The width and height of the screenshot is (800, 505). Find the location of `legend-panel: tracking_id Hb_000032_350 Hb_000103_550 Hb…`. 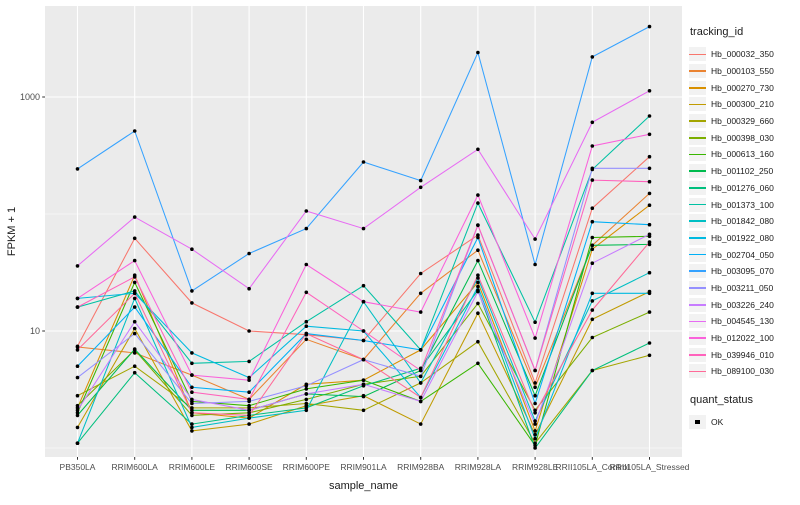

legend-panel: tracking_id Hb_000032_350 Hb_000103_550 Hb… is located at coordinates (744, 228).